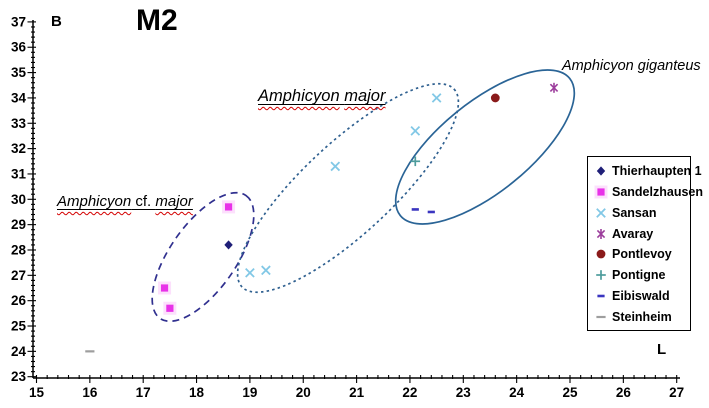 The width and height of the screenshot is (709, 408). I want to click on legend-item: Pontlevoy, so click(640, 254).